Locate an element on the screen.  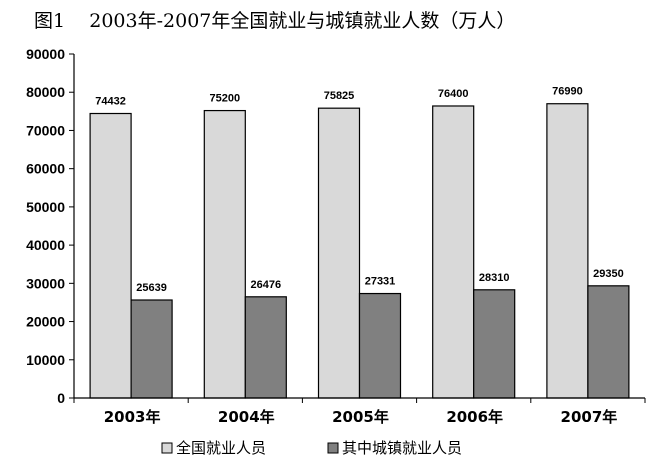
y-tick-label: 30000 is located at coordinates (45, 283).